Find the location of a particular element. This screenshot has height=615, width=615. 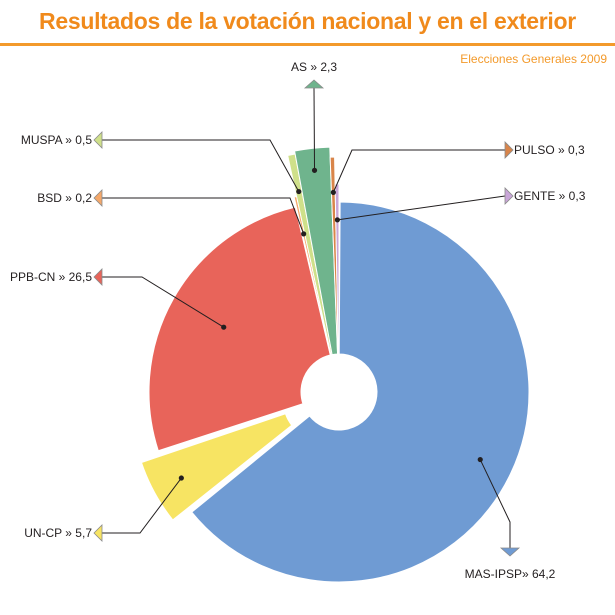

leader-dot-bsd is located at coordinates (304, 234).